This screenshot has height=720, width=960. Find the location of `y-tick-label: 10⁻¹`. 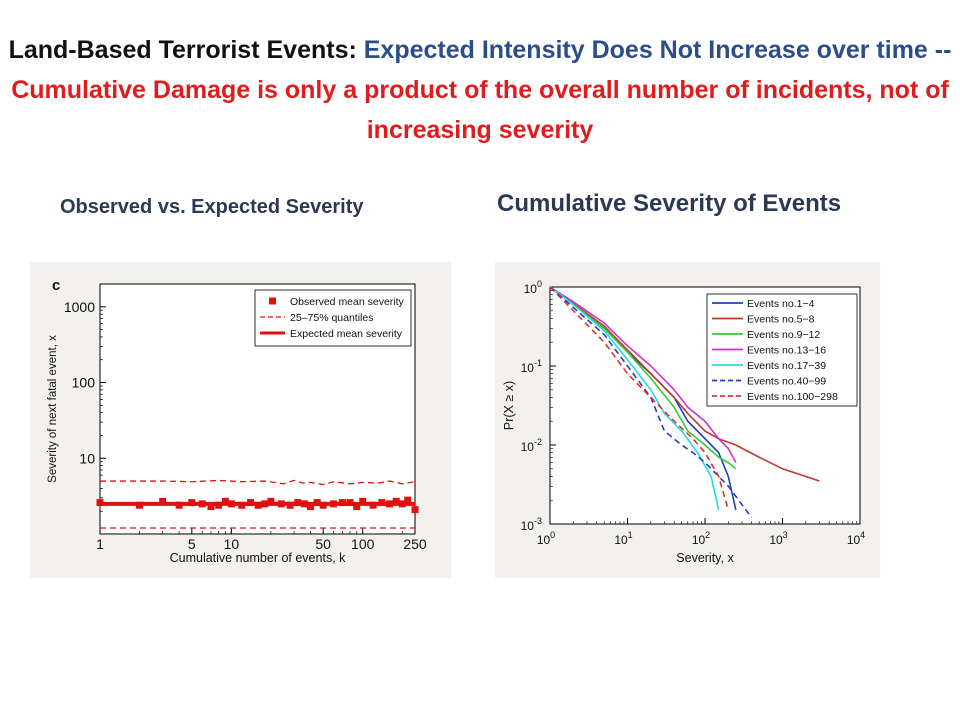

y-tick-label: 10⁻¹ is located at coordinates (531, 366).